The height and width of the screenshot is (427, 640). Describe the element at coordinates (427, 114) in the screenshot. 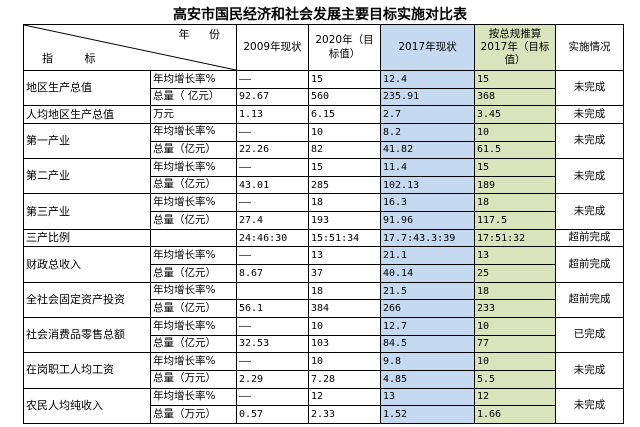

I see `value-2017-actual-cell: 2.7` at that location.